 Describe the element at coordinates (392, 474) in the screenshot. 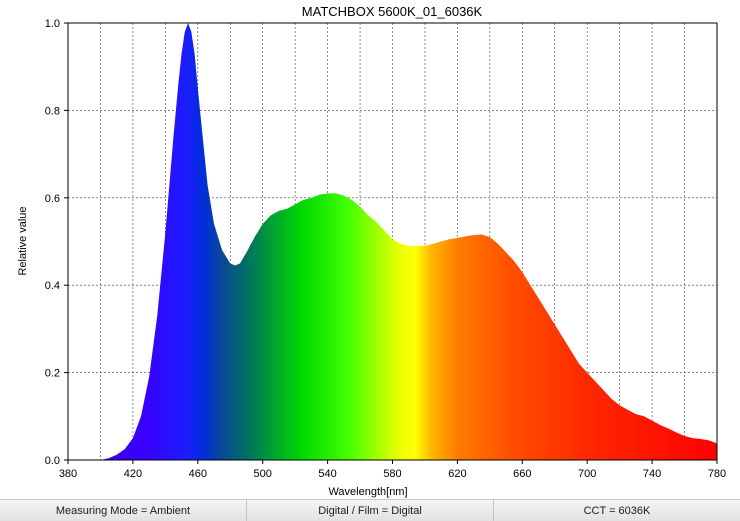

I see `x-tick-label: 580` at that location.